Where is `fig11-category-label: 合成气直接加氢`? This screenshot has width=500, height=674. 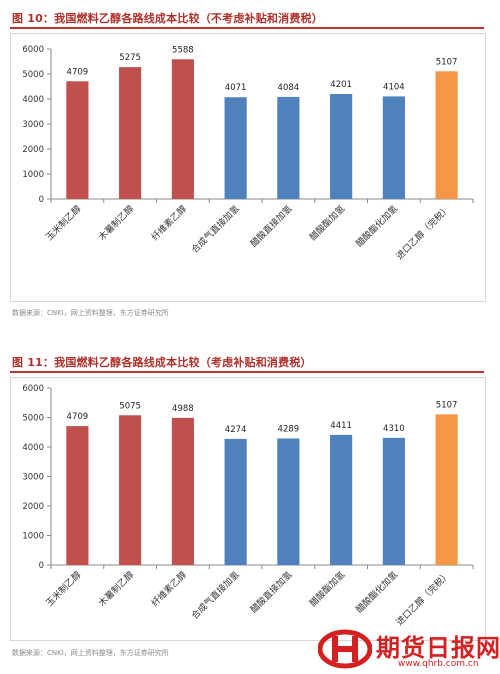 fig11-category-label: 合成气直接加氢 is located at coordinates (215, 595).